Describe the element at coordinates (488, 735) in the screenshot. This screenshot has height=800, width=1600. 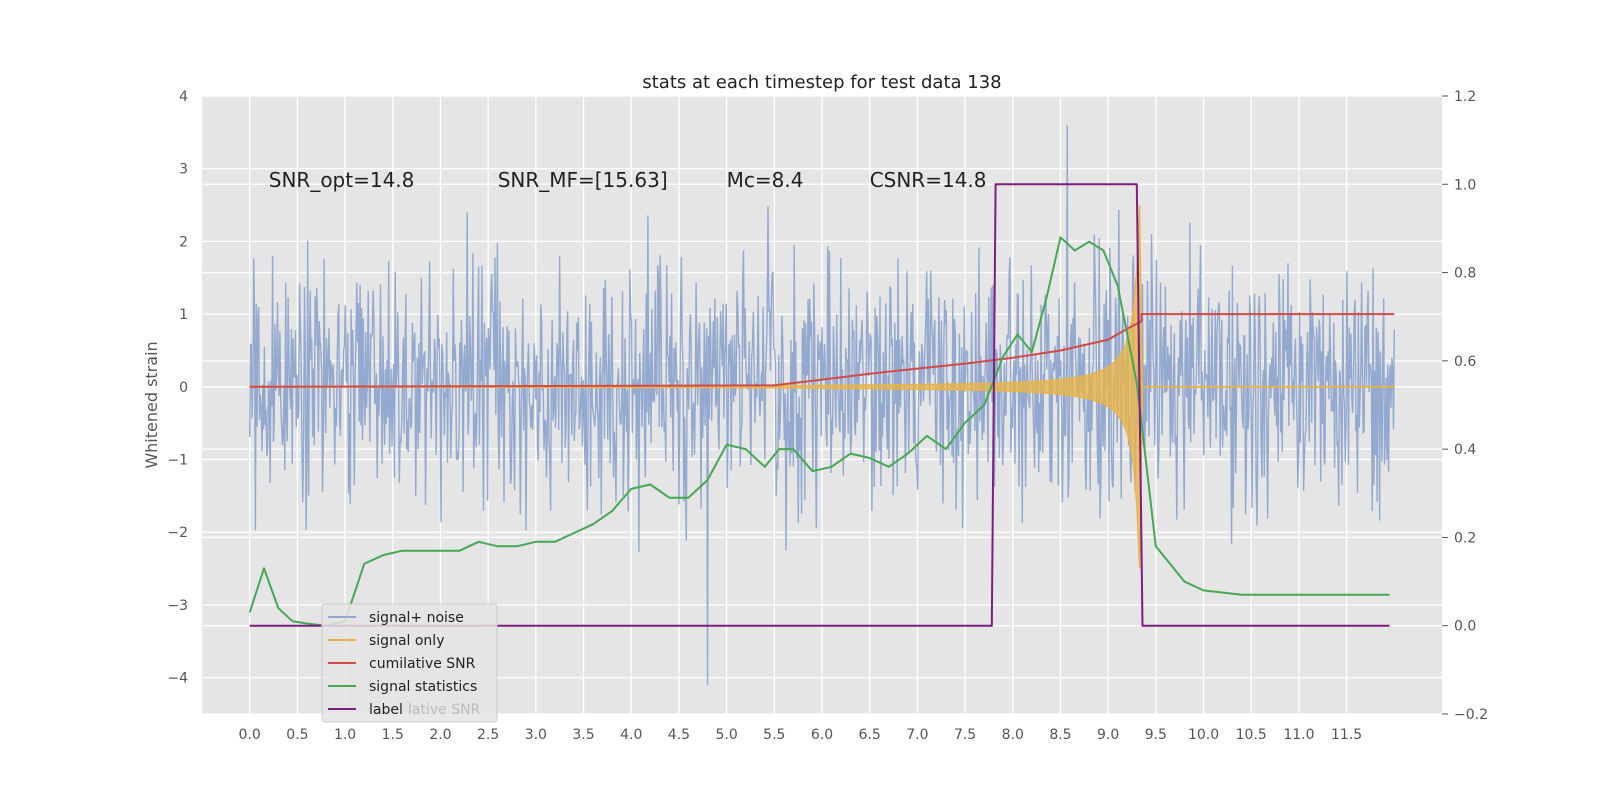
I see `x-tick-label: 2.5` at that location.